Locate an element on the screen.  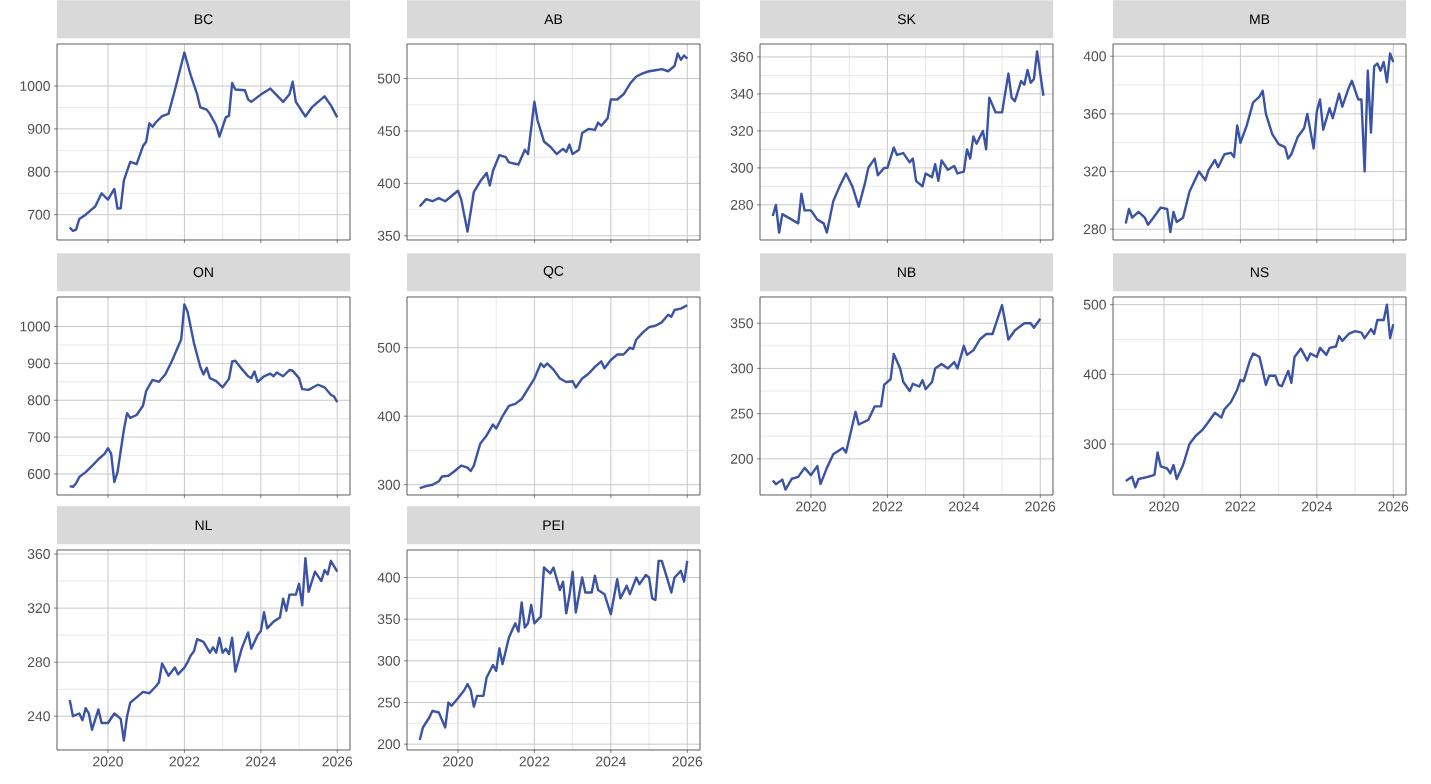
chart-title: ON is located at coordinates (203, 272).